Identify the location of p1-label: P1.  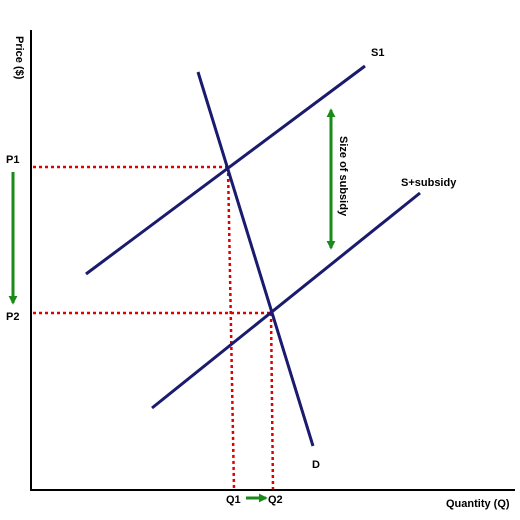
(12, 160).